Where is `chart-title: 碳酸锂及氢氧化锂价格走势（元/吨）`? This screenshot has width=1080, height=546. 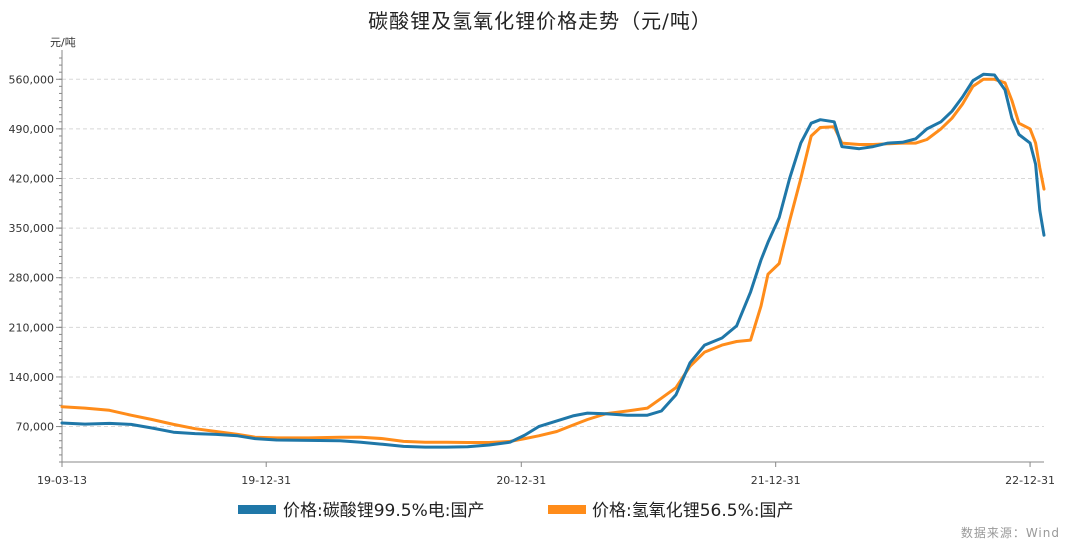
chart-title: 碳酸锂及氢氧化锂价格走势（元/吨） is located at coordinates (540, 21).